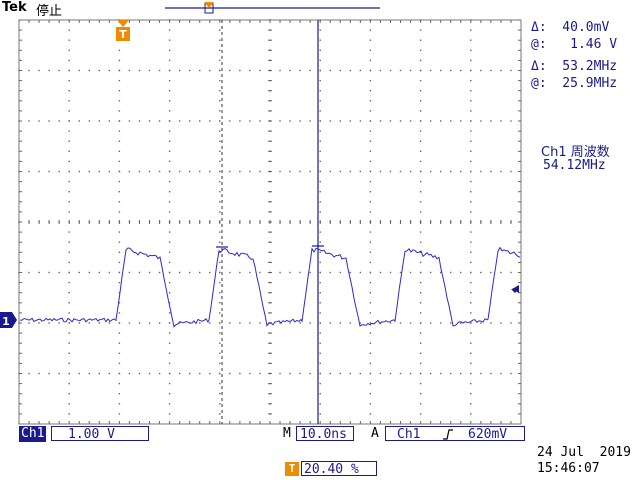 Image resolution: width=640 pixels, height=480 pixels. I want to click on trigger-channel: Ch1, so click(409, 434).